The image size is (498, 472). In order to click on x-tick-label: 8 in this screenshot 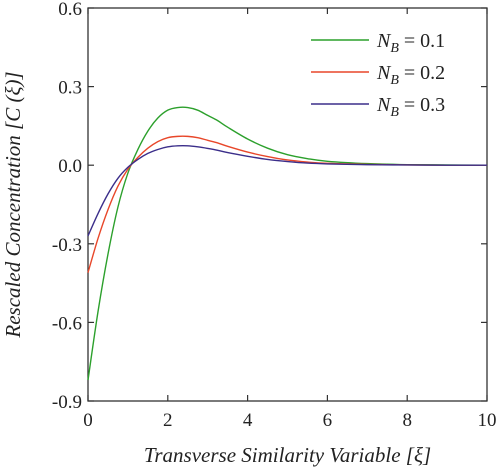, I will do `click(407, 420)`.